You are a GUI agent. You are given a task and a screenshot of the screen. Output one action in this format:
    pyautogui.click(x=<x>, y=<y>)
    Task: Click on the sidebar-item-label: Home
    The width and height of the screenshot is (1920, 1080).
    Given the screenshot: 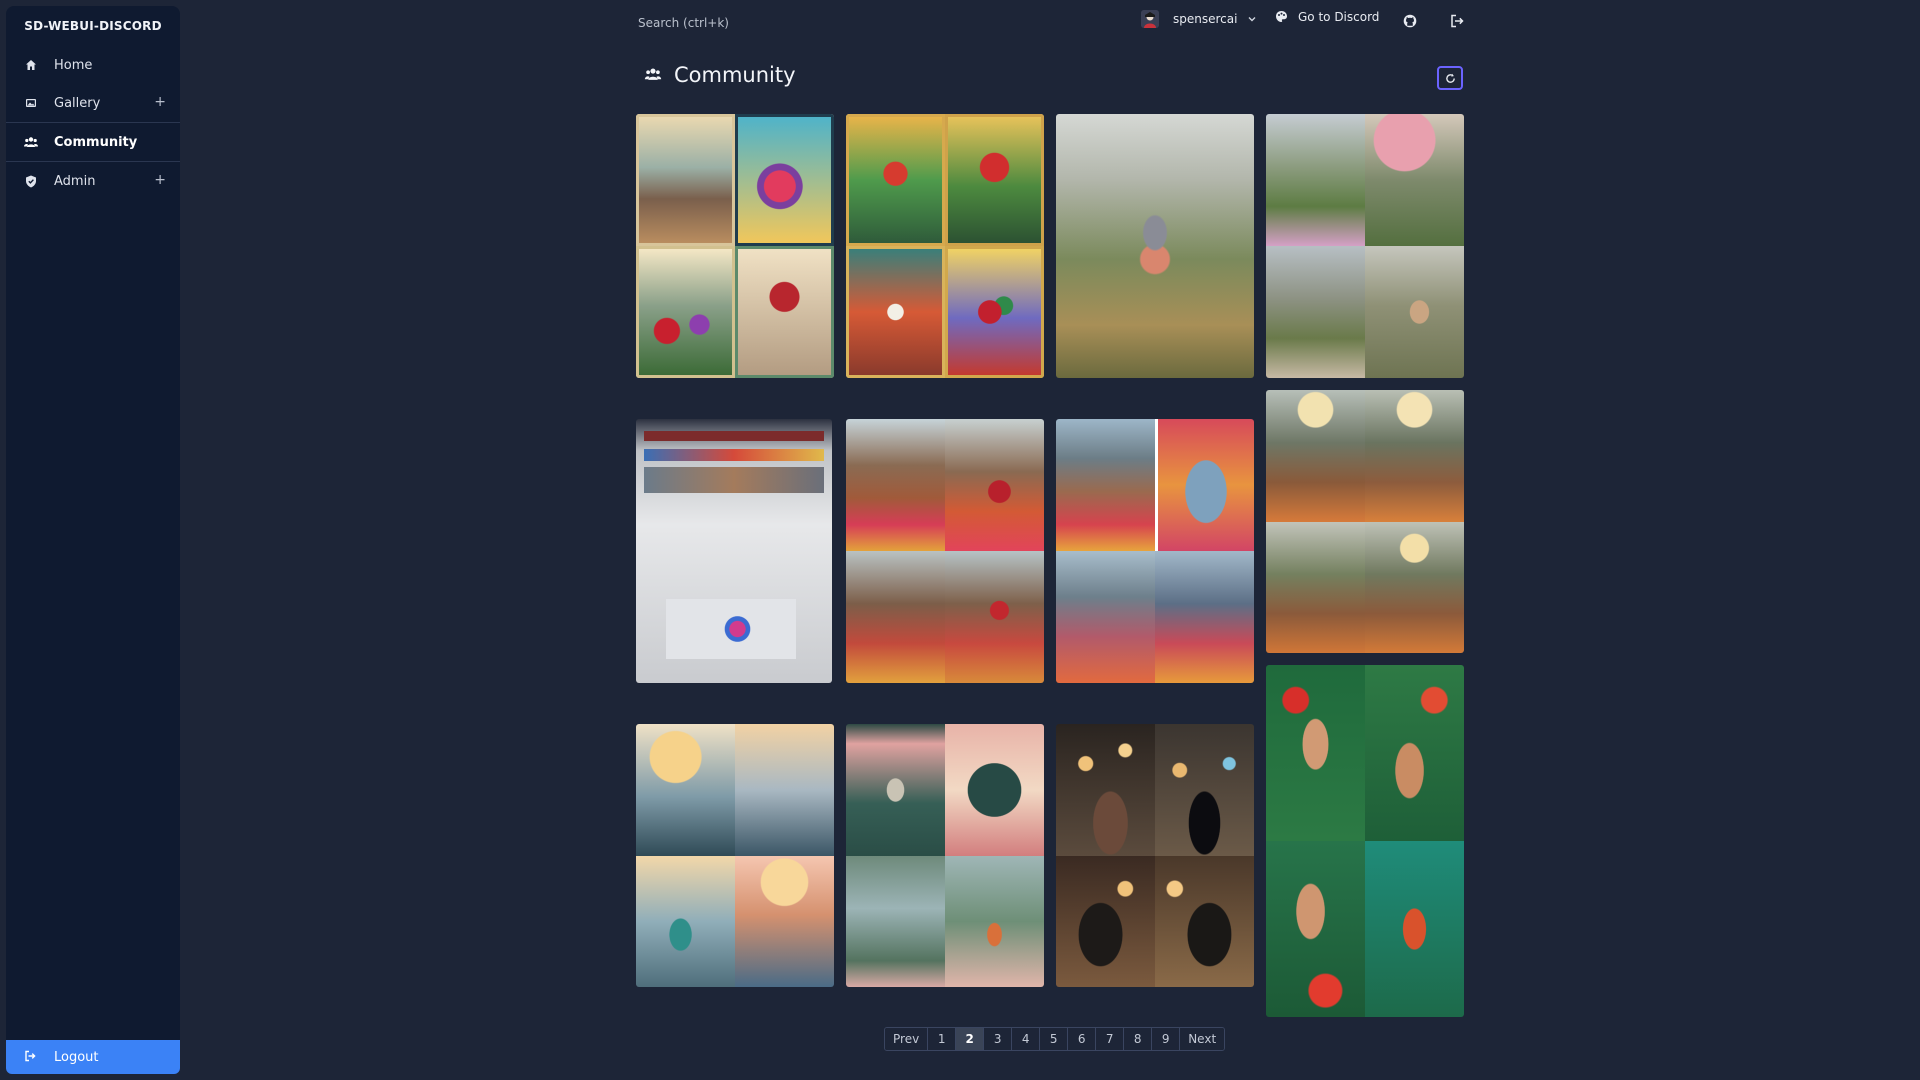 What is the action you would take?
    pyautogui.click(x=73, y=65)
    